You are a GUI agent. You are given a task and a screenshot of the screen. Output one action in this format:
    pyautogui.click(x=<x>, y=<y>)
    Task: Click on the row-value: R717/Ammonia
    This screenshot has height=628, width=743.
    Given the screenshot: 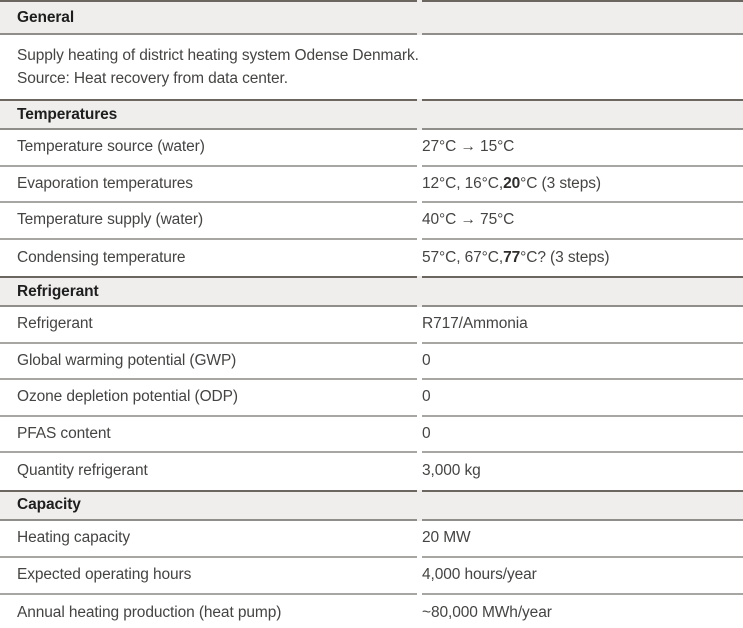 What is the action you would take?
    pyautogui.click(x=582, y=325)
    